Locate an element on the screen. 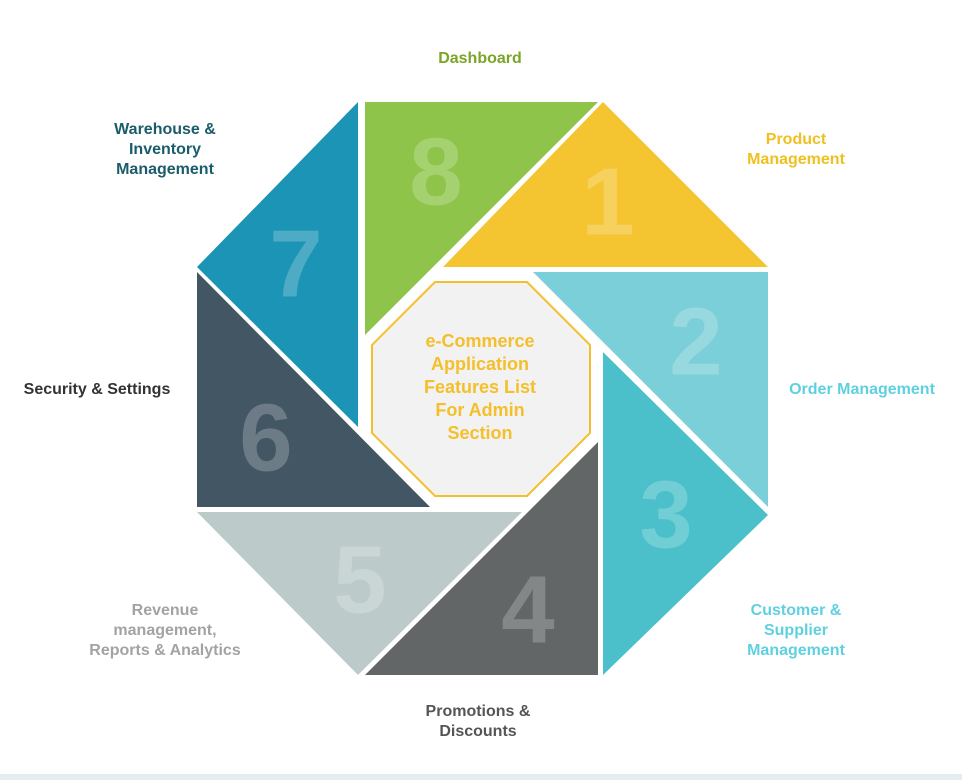  label-warehouse-inventory-management: Warehouse & Inventory Management is located at coordinates (165, 150).